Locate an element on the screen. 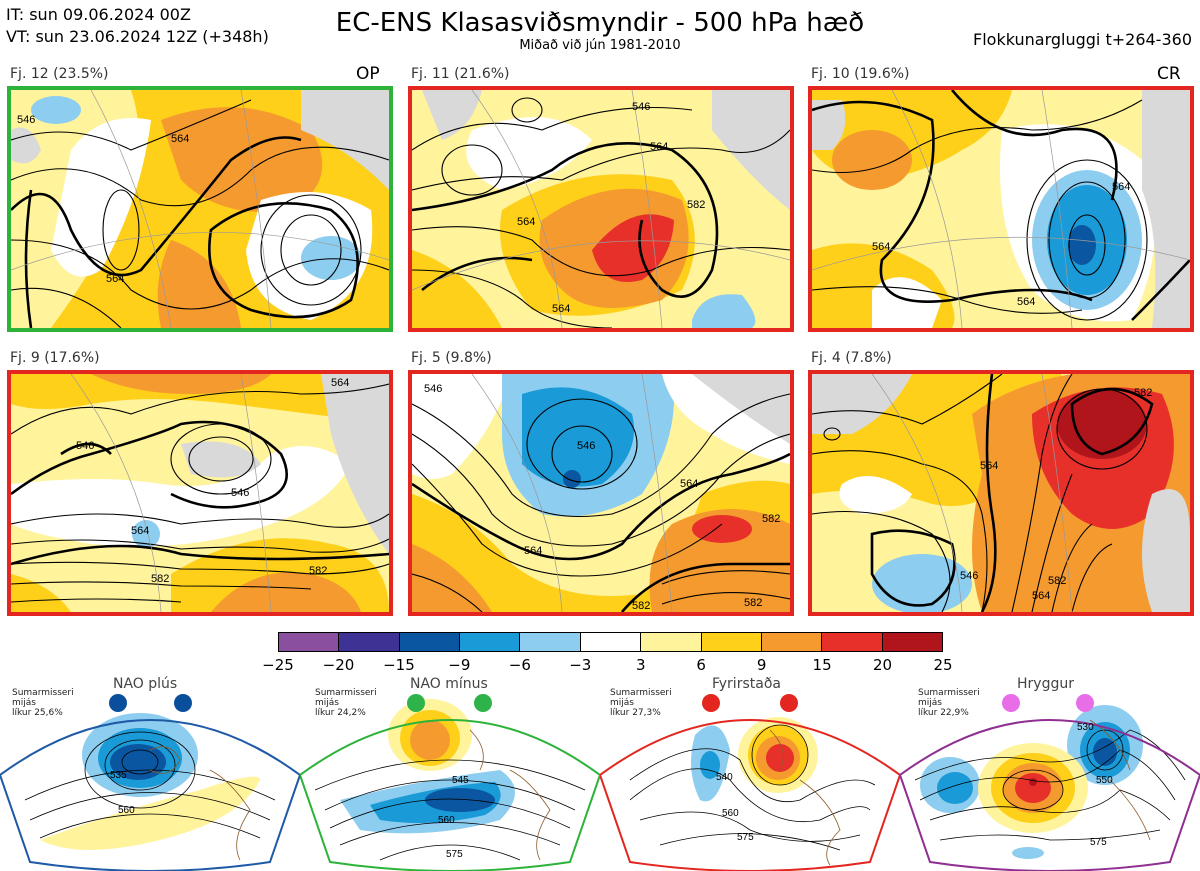 The width and height of the screenshot is (1200, 871). map-panel-cluster-10: 564 564 564 is located at coordinates (1001, 209).